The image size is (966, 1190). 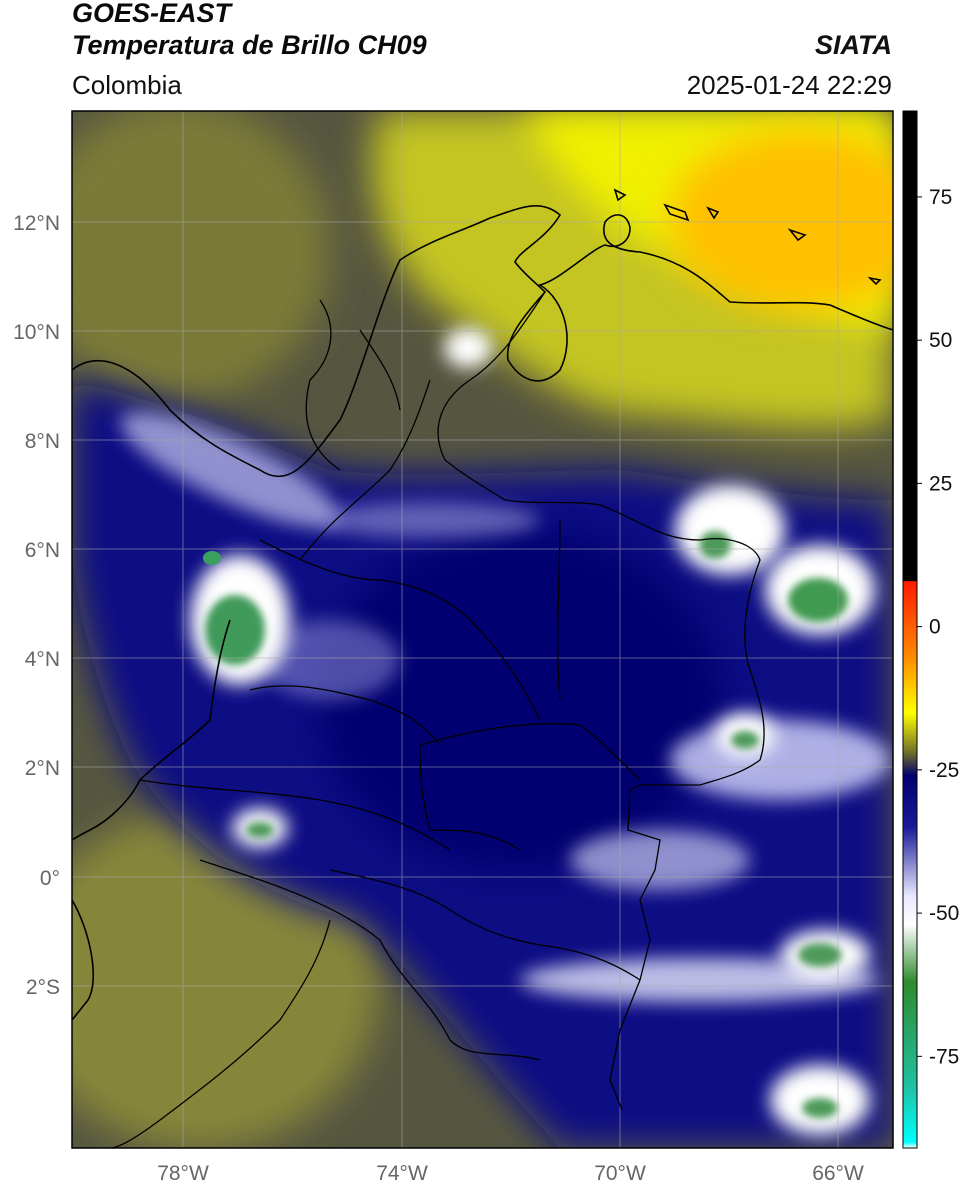 What do you see at coordinates (944, 913) in the screenshot?
I see `colorbar-tick-label: -50` at bounding box center [944, 913].